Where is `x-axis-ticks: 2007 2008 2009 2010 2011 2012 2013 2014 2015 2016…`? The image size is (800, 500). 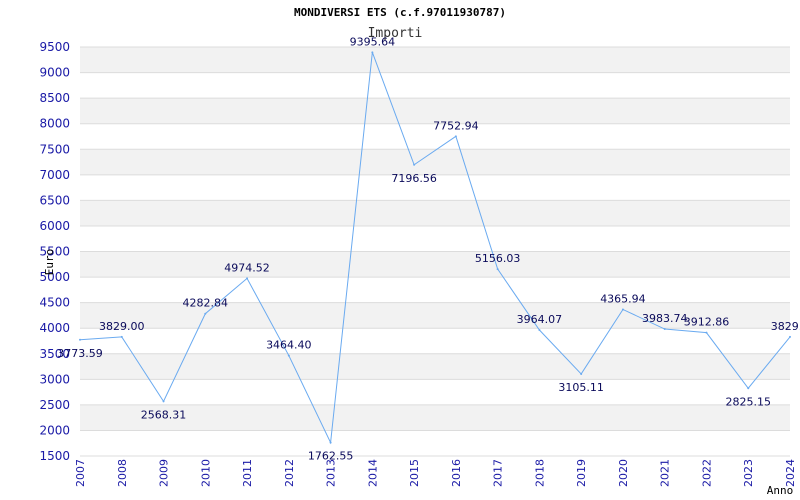
x-axis-ticks: 2007 2008 2009 2010 2011 2012 2013 2014 2015 2016… is located at coordinates (435, 473).